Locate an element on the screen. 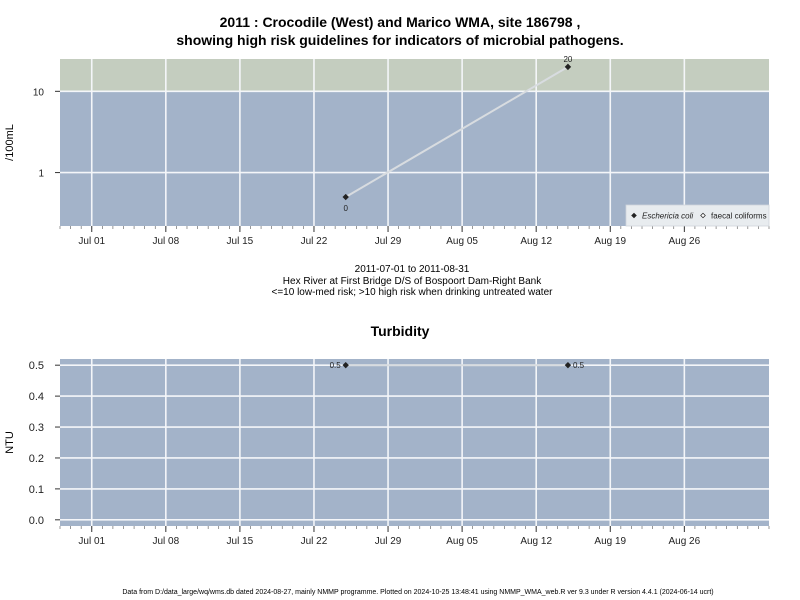  y-tick-label: 0.0 is located at coordinates (36, 521).